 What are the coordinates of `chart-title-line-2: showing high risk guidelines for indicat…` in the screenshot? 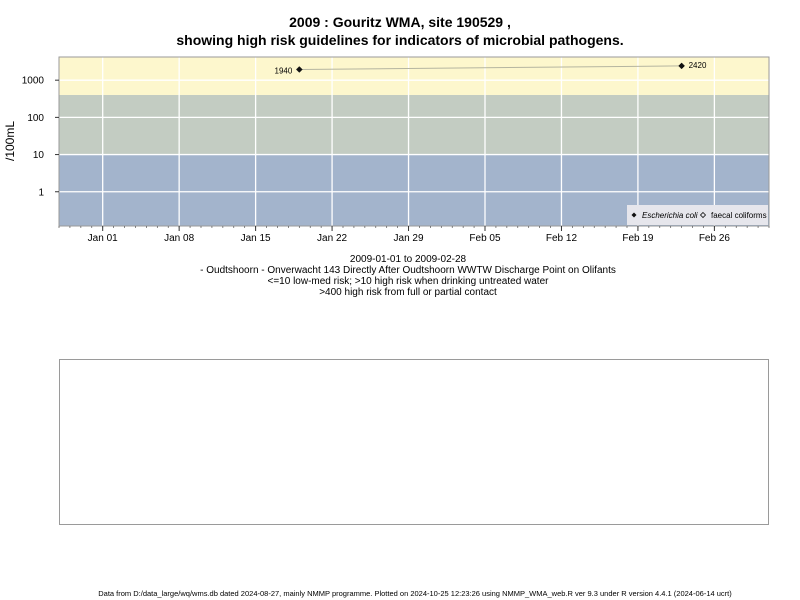 It's located at (400, 40).